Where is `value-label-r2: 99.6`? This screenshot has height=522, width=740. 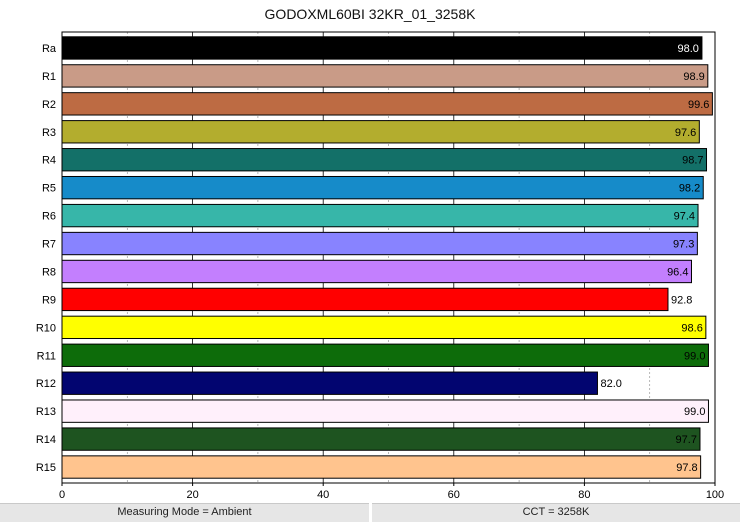 value-label-r2: 99.6 is located at coordinates (698, 105).